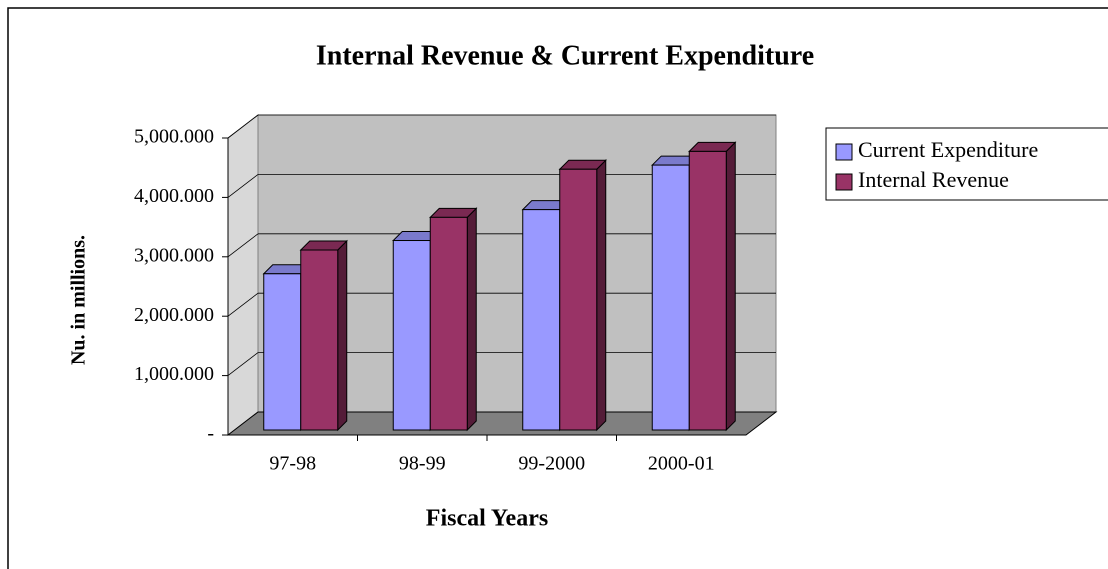  What do you see at coordinates (174, 315) in the screenshot?
I see `y-tick-label: 2,000.000` at bounding box center [174, 315].